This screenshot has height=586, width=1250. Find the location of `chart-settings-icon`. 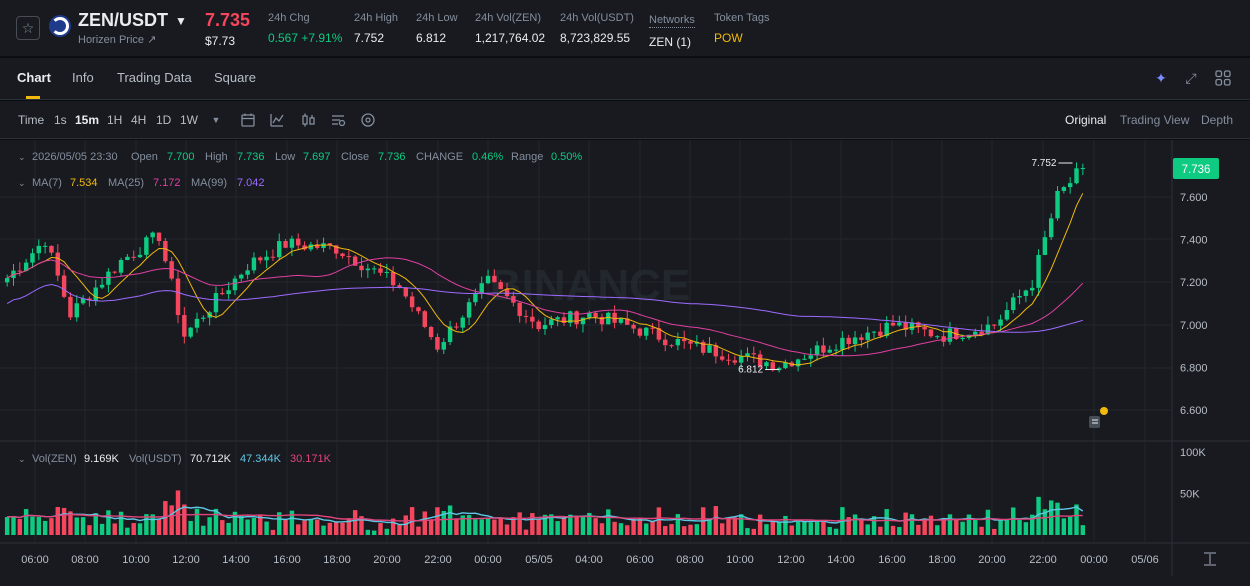

chart-settings-icon is located at coordinates (338, 120).